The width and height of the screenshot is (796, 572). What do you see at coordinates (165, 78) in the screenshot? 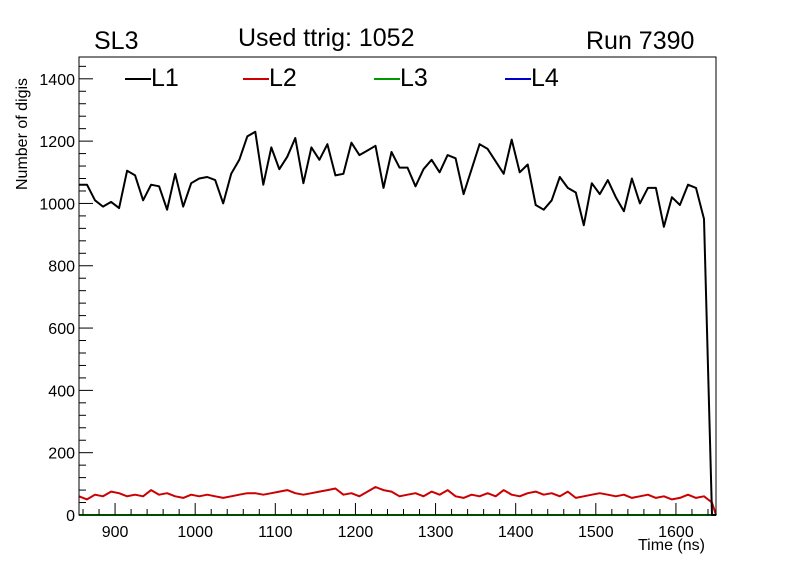
I see `legend-label: L1` at bounding box center [165, 78].